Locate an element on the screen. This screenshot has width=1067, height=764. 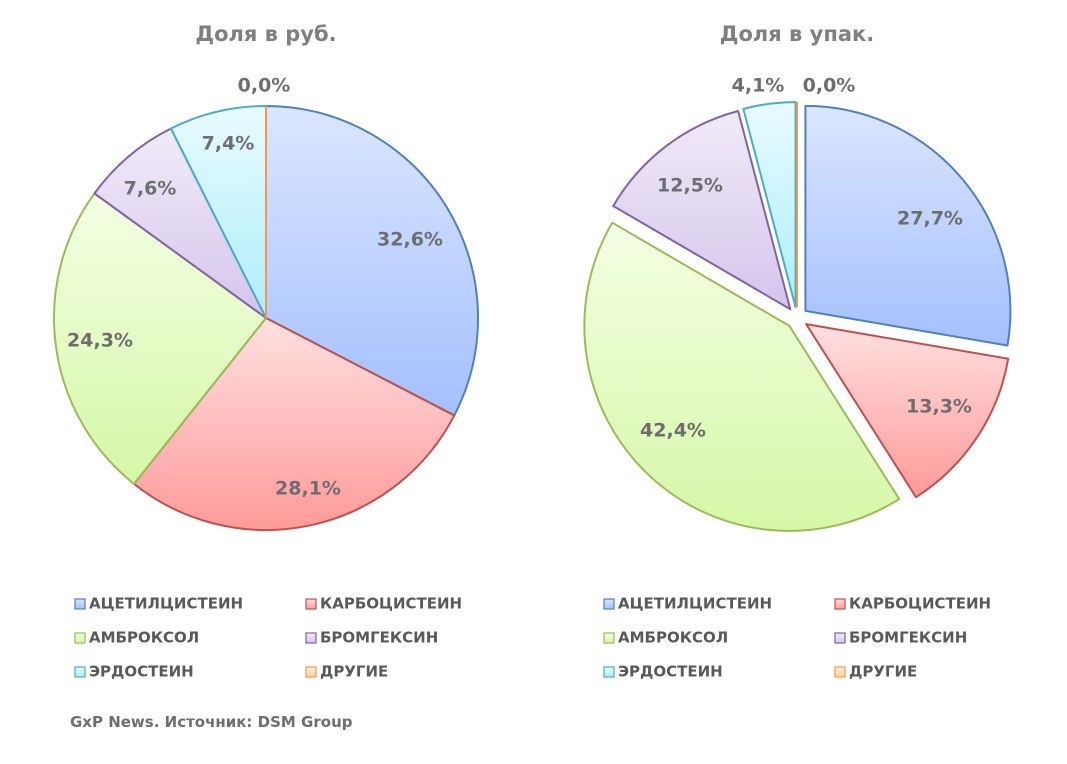
pie-data-labels: 27,7% 13,3% 42,4% 12,5% 4,1% 0,0% is located at coordinates (806, 258).